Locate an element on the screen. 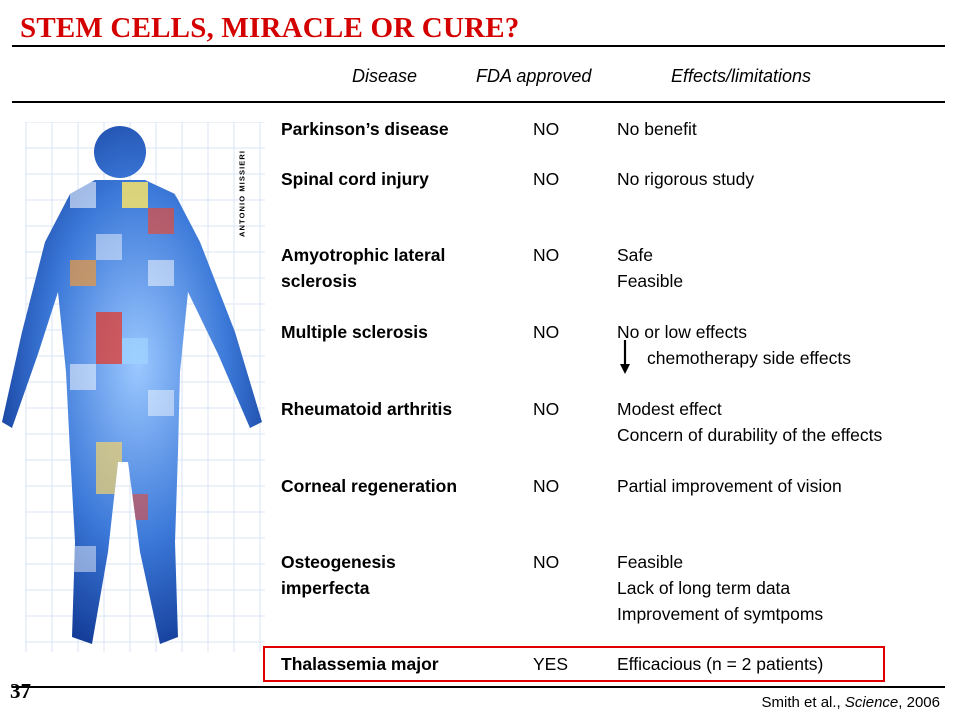 Image resolution: width=960 pixels, height=720 pixels. row-effects: Efficacious (n = 2 patients) is located at coordinates (720, 664).